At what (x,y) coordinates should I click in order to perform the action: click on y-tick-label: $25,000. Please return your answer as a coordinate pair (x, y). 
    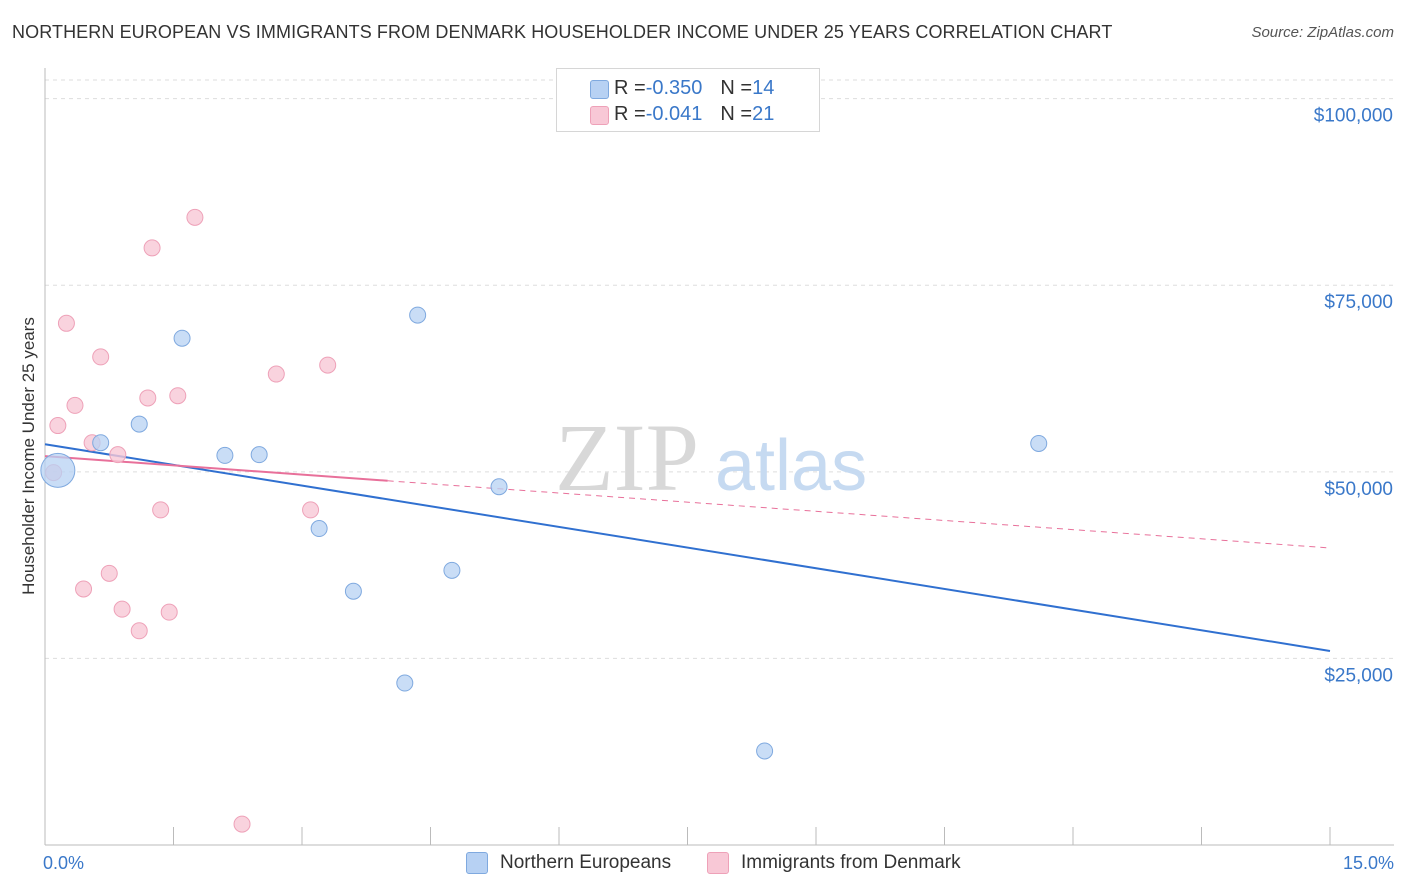
    Looking at the image, I should click on (1358, 675).